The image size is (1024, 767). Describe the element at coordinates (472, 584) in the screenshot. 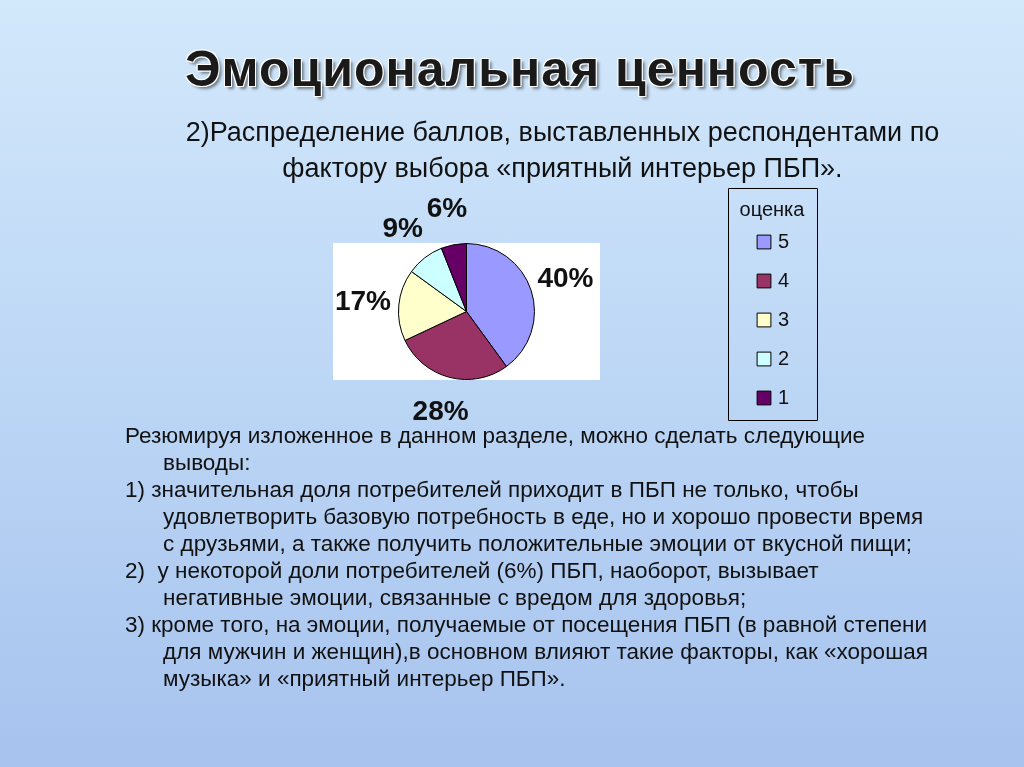

I see `text: 2) у некоторой доли потребителей (6%) ПБП, наоборот, вызывает негативные эмоции, связанные с вредом для здоровья;` at that location.